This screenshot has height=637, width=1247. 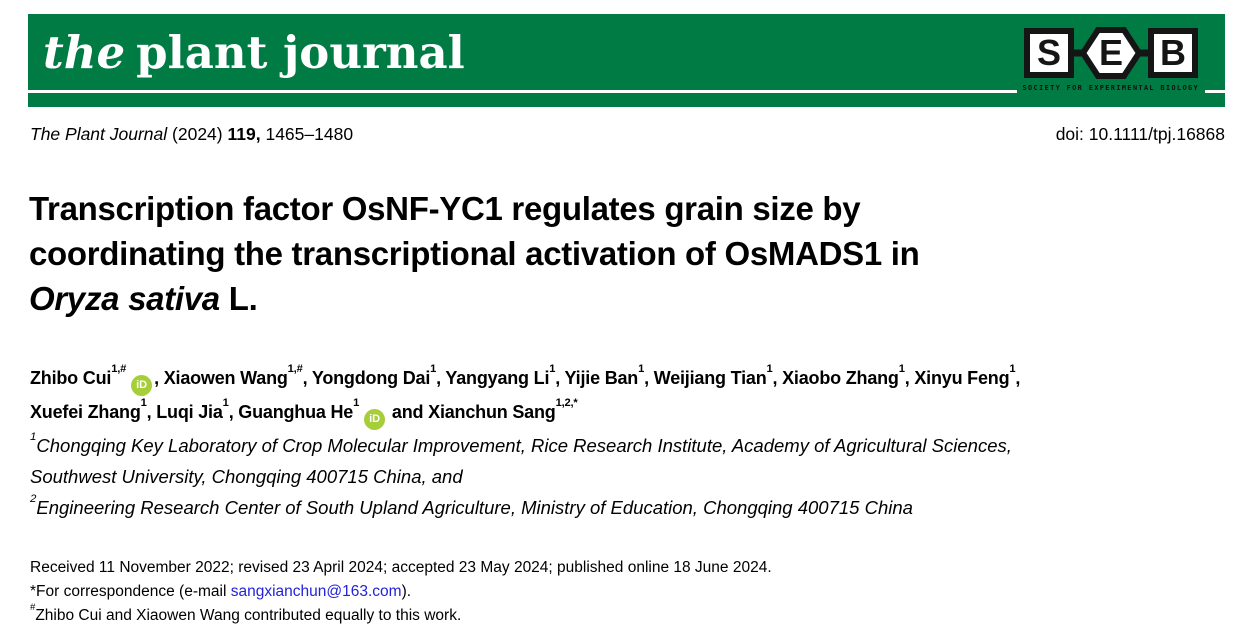 I want to click on banner-divider-line, so click(x=626, y=91).